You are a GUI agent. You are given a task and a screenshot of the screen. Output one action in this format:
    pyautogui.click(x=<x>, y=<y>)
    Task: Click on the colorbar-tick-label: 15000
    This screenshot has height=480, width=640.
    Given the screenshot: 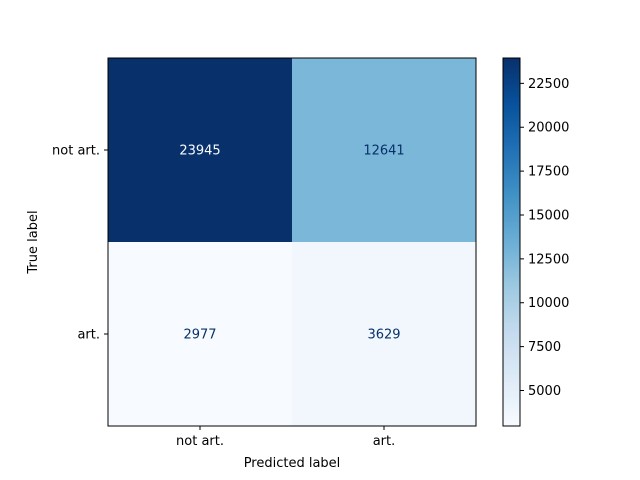 What is the action you would take?
    pyautogui.click(x=548, y=215)
    